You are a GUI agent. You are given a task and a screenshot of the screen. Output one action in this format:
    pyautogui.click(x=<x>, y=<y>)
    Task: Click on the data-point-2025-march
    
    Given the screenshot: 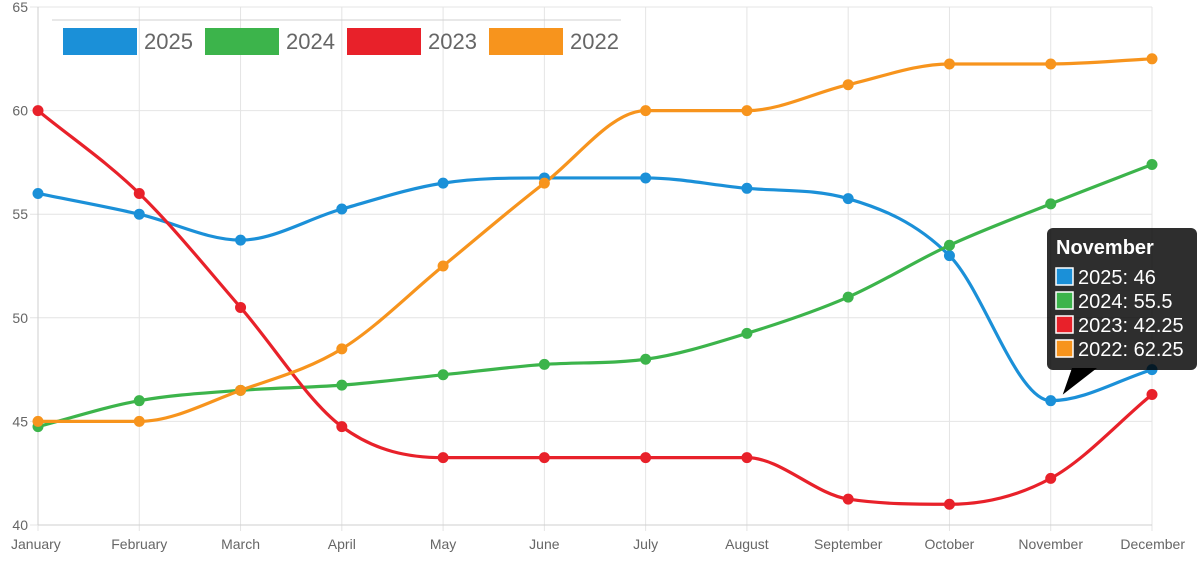 What is the action you would take?
    pyautogui.click(x=241, y=240)
    